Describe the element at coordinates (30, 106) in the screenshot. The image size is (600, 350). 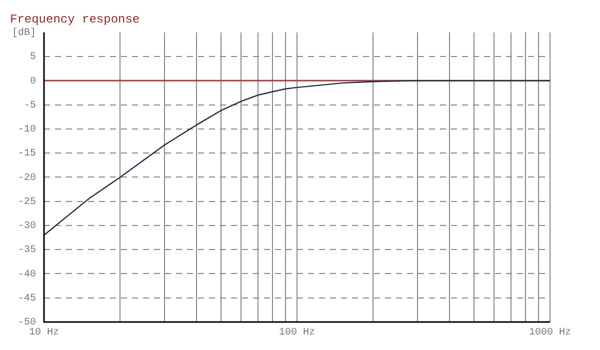
I see `y-tick-label: -5` at that location.